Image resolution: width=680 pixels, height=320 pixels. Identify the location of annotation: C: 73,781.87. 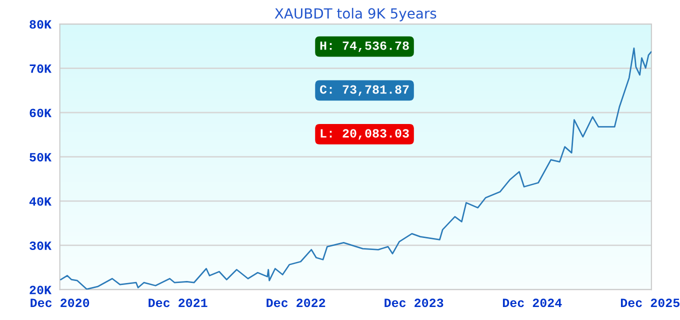
(364, 90).